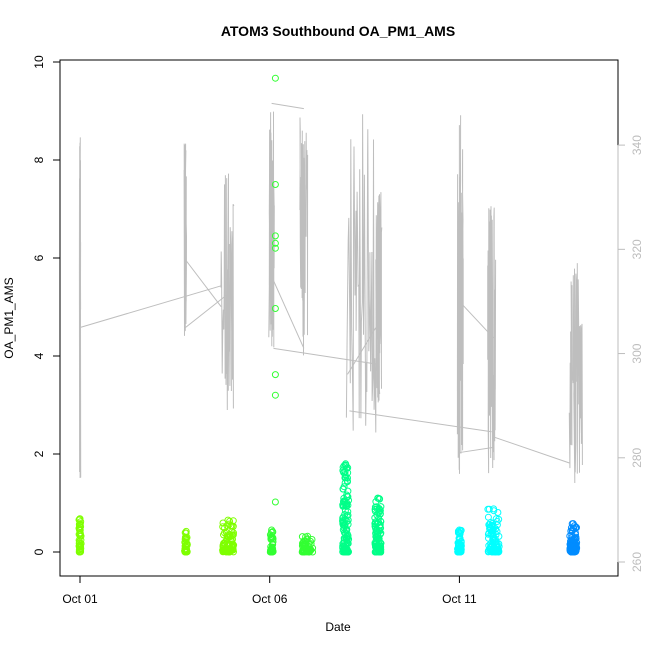 This screenshot has width=650, height=650. I want to click on y-tick-label: 10, so click(39, 62).